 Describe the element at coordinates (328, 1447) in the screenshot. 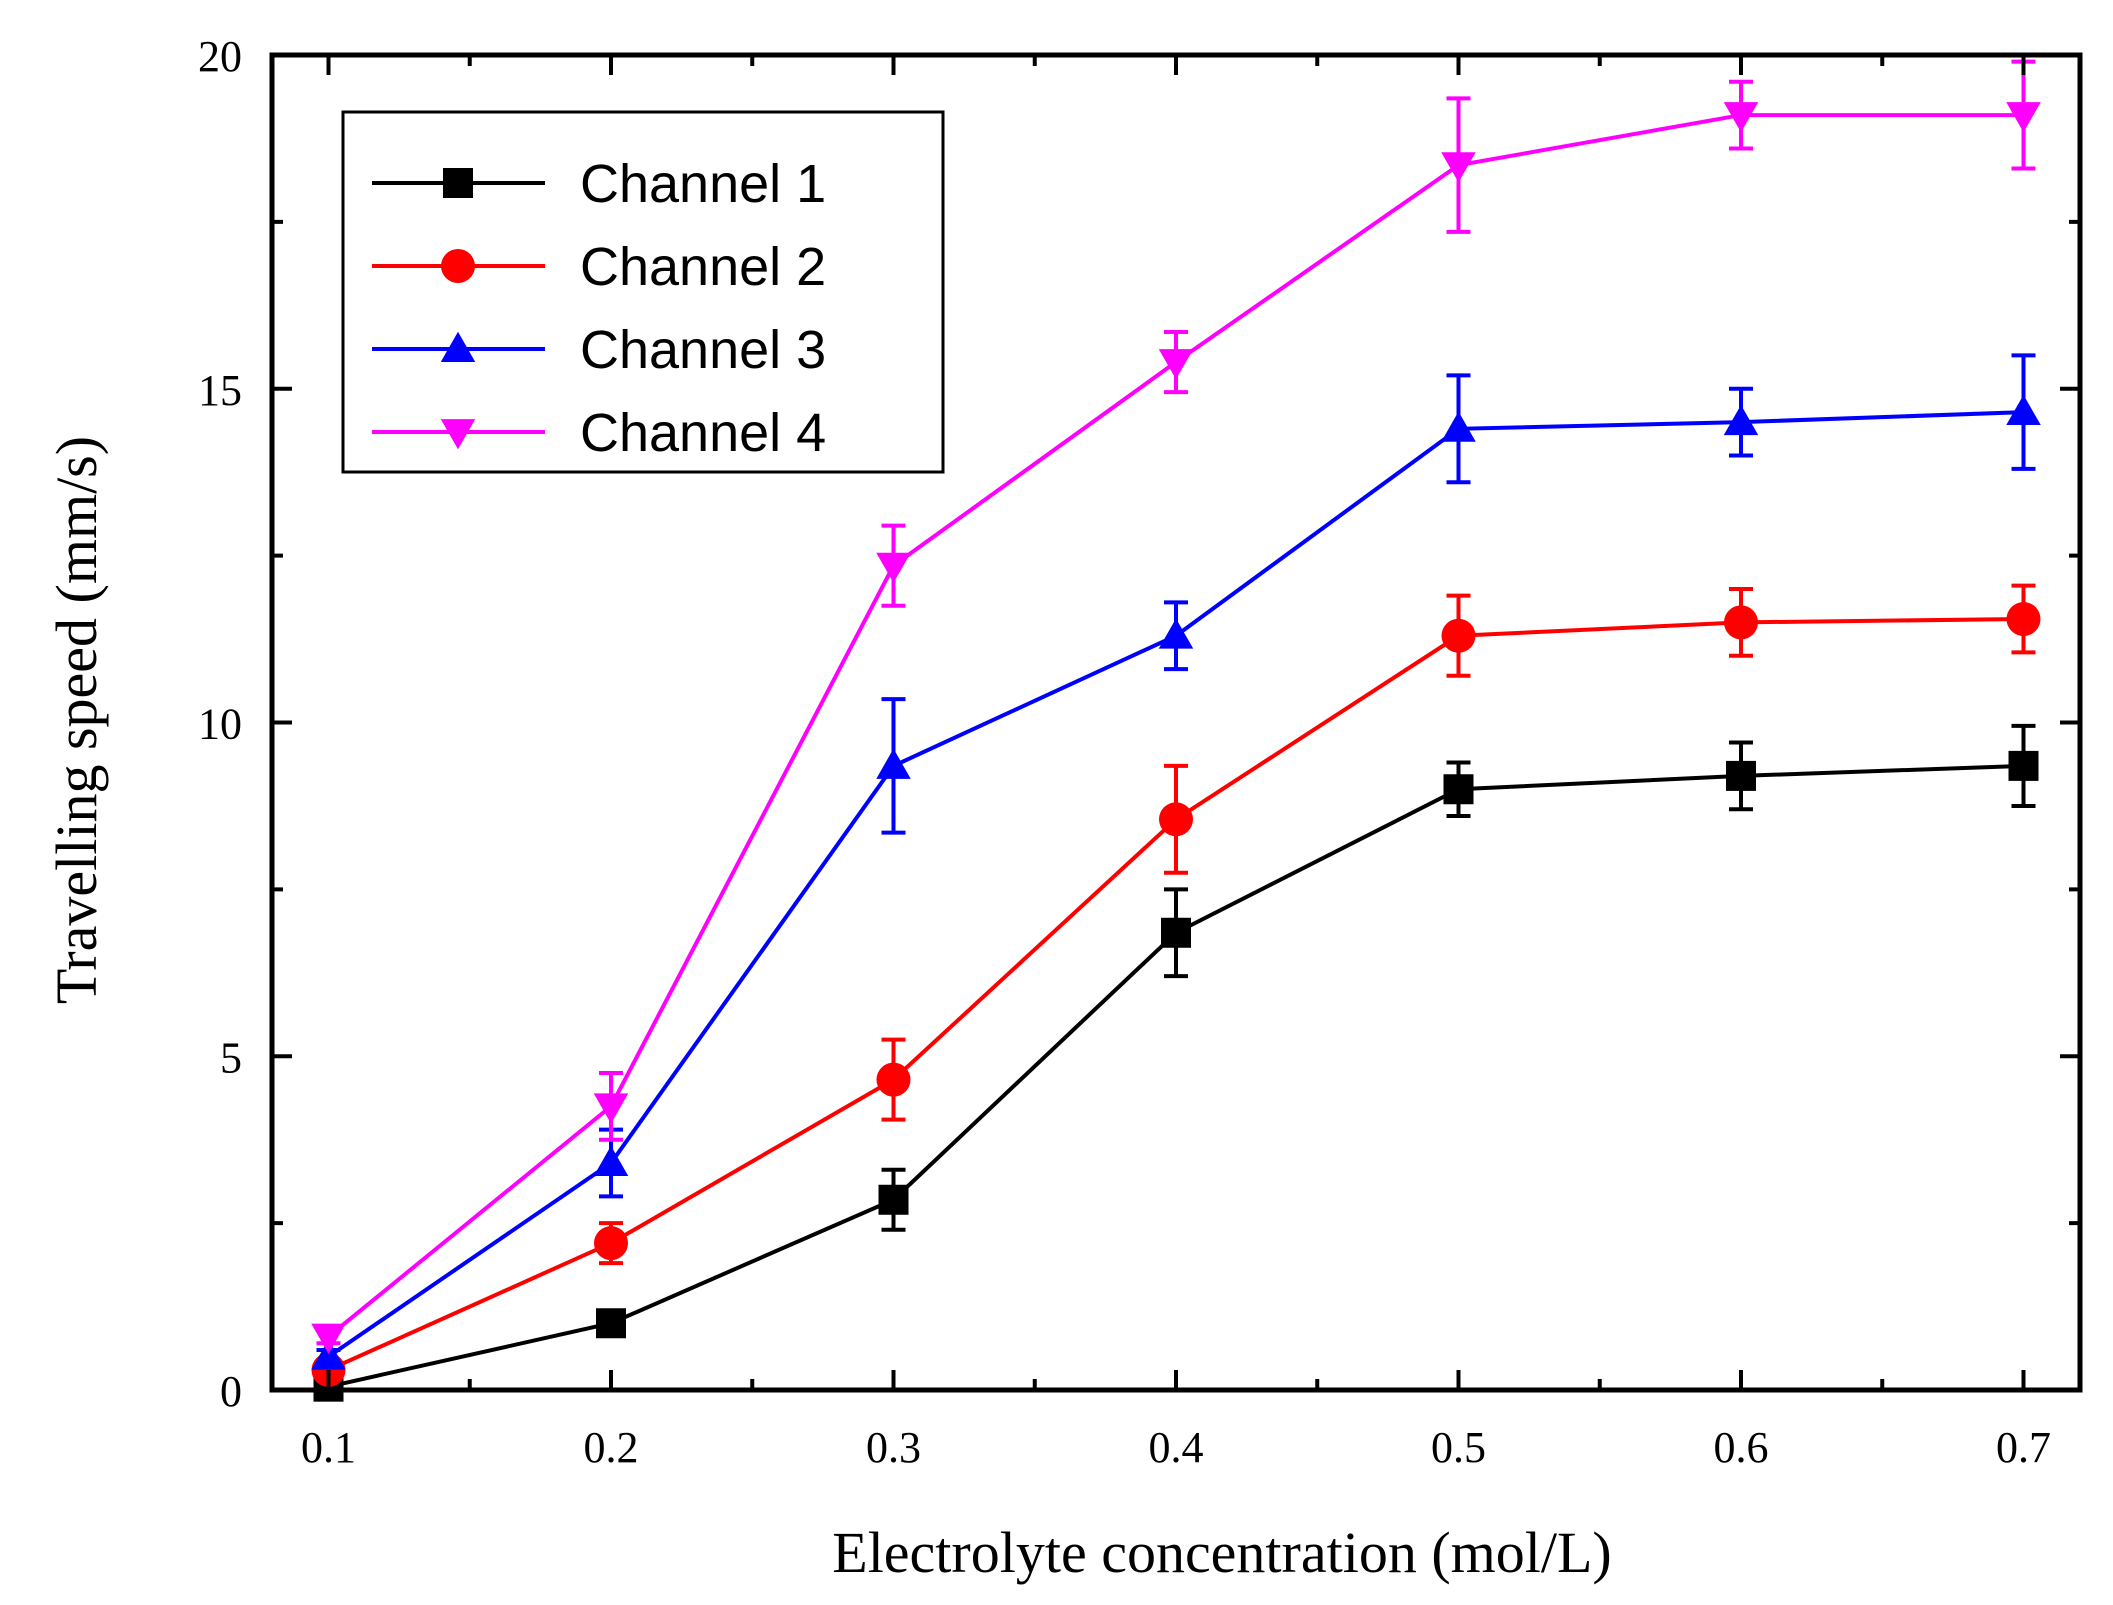

I see `x-tick-label: 0.1` at that location.